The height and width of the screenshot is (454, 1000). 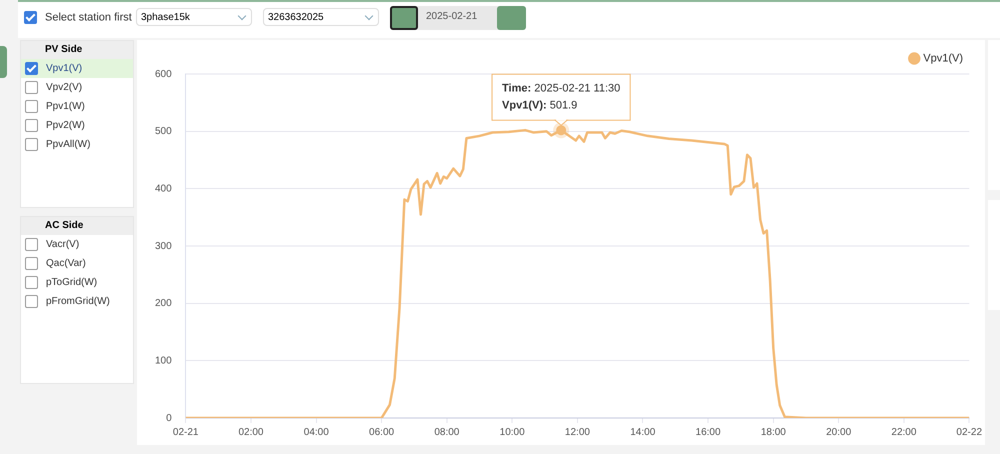 I want to click on text: Select station first, so click(x=88, y=17).